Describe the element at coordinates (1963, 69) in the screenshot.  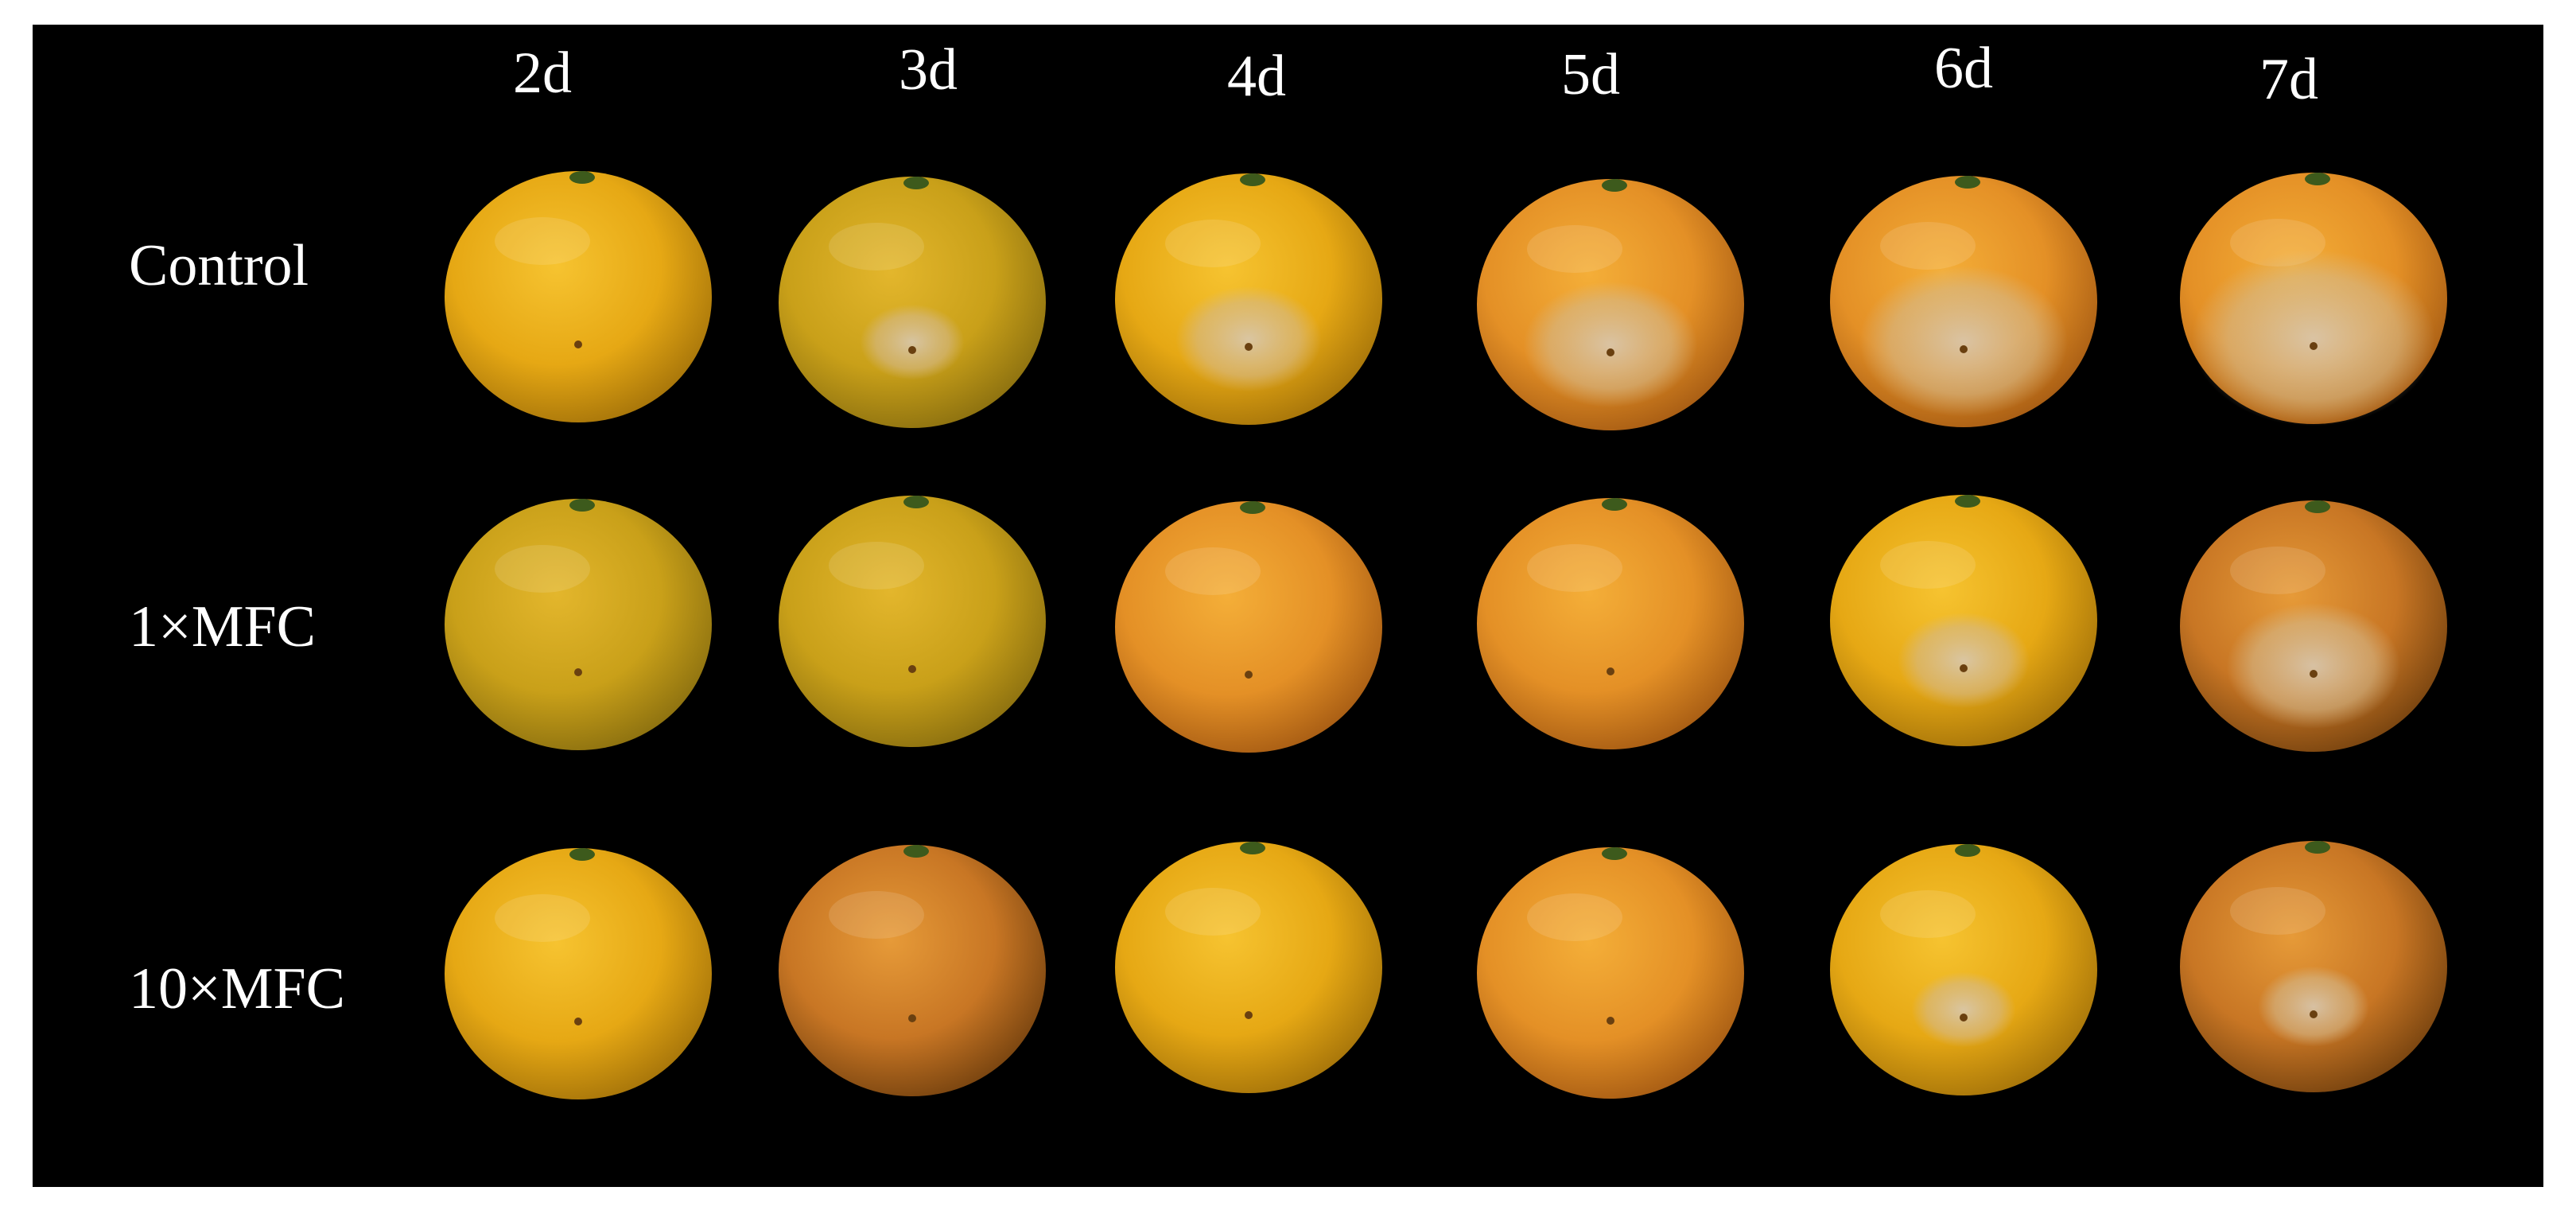
I see `column-label: 6d` at that location.